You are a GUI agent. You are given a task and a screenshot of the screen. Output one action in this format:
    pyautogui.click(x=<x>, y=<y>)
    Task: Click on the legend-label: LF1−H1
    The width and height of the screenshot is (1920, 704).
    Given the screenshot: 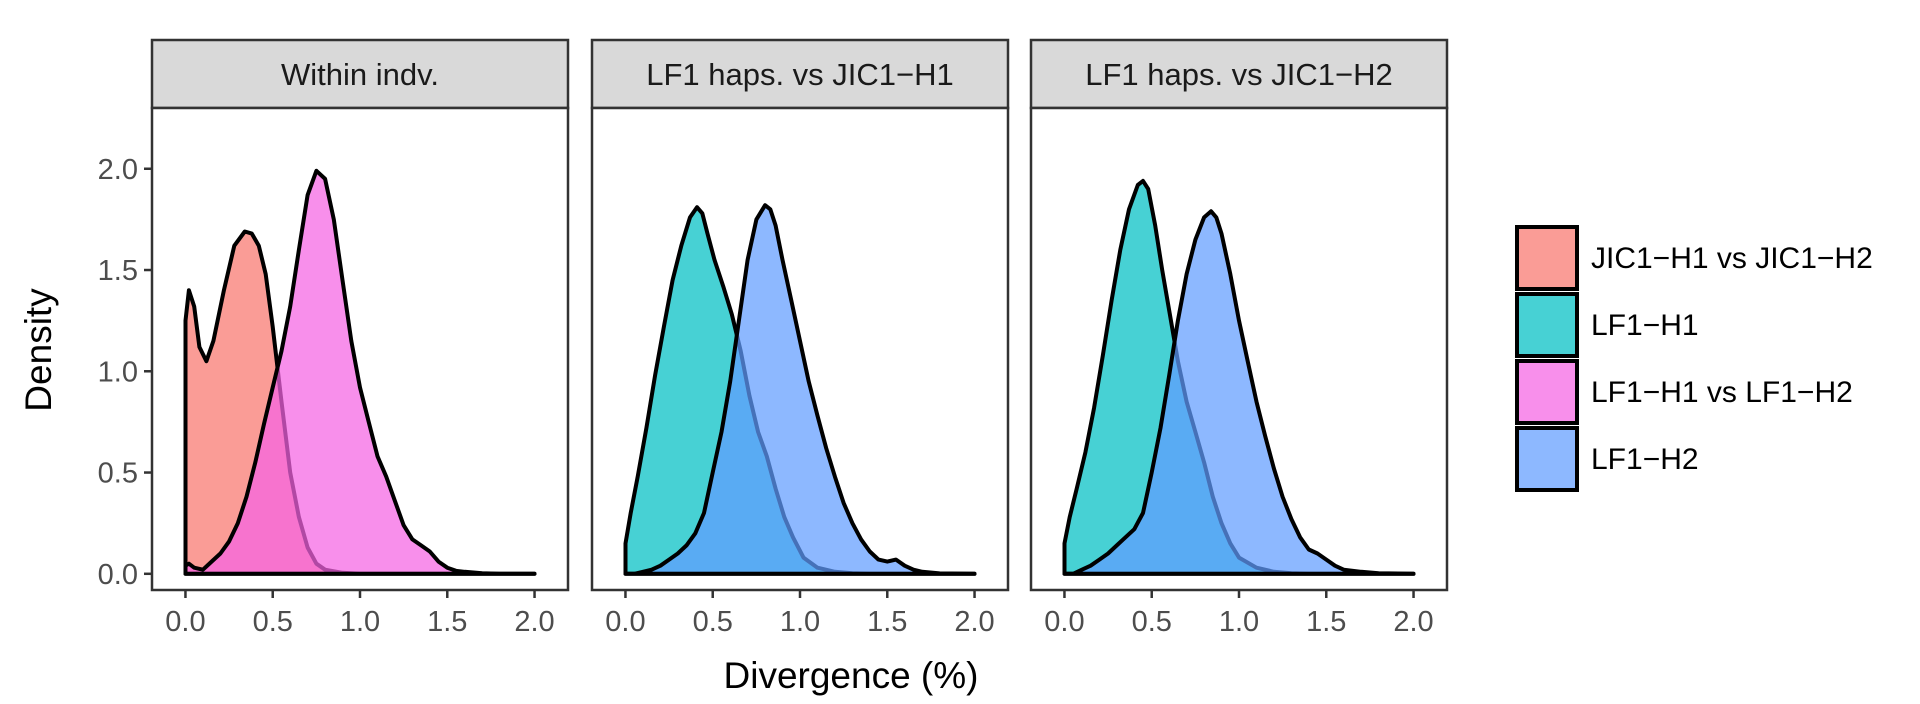 What is the action you would take?
    pyautogui.click(x=1645, y=325)
    